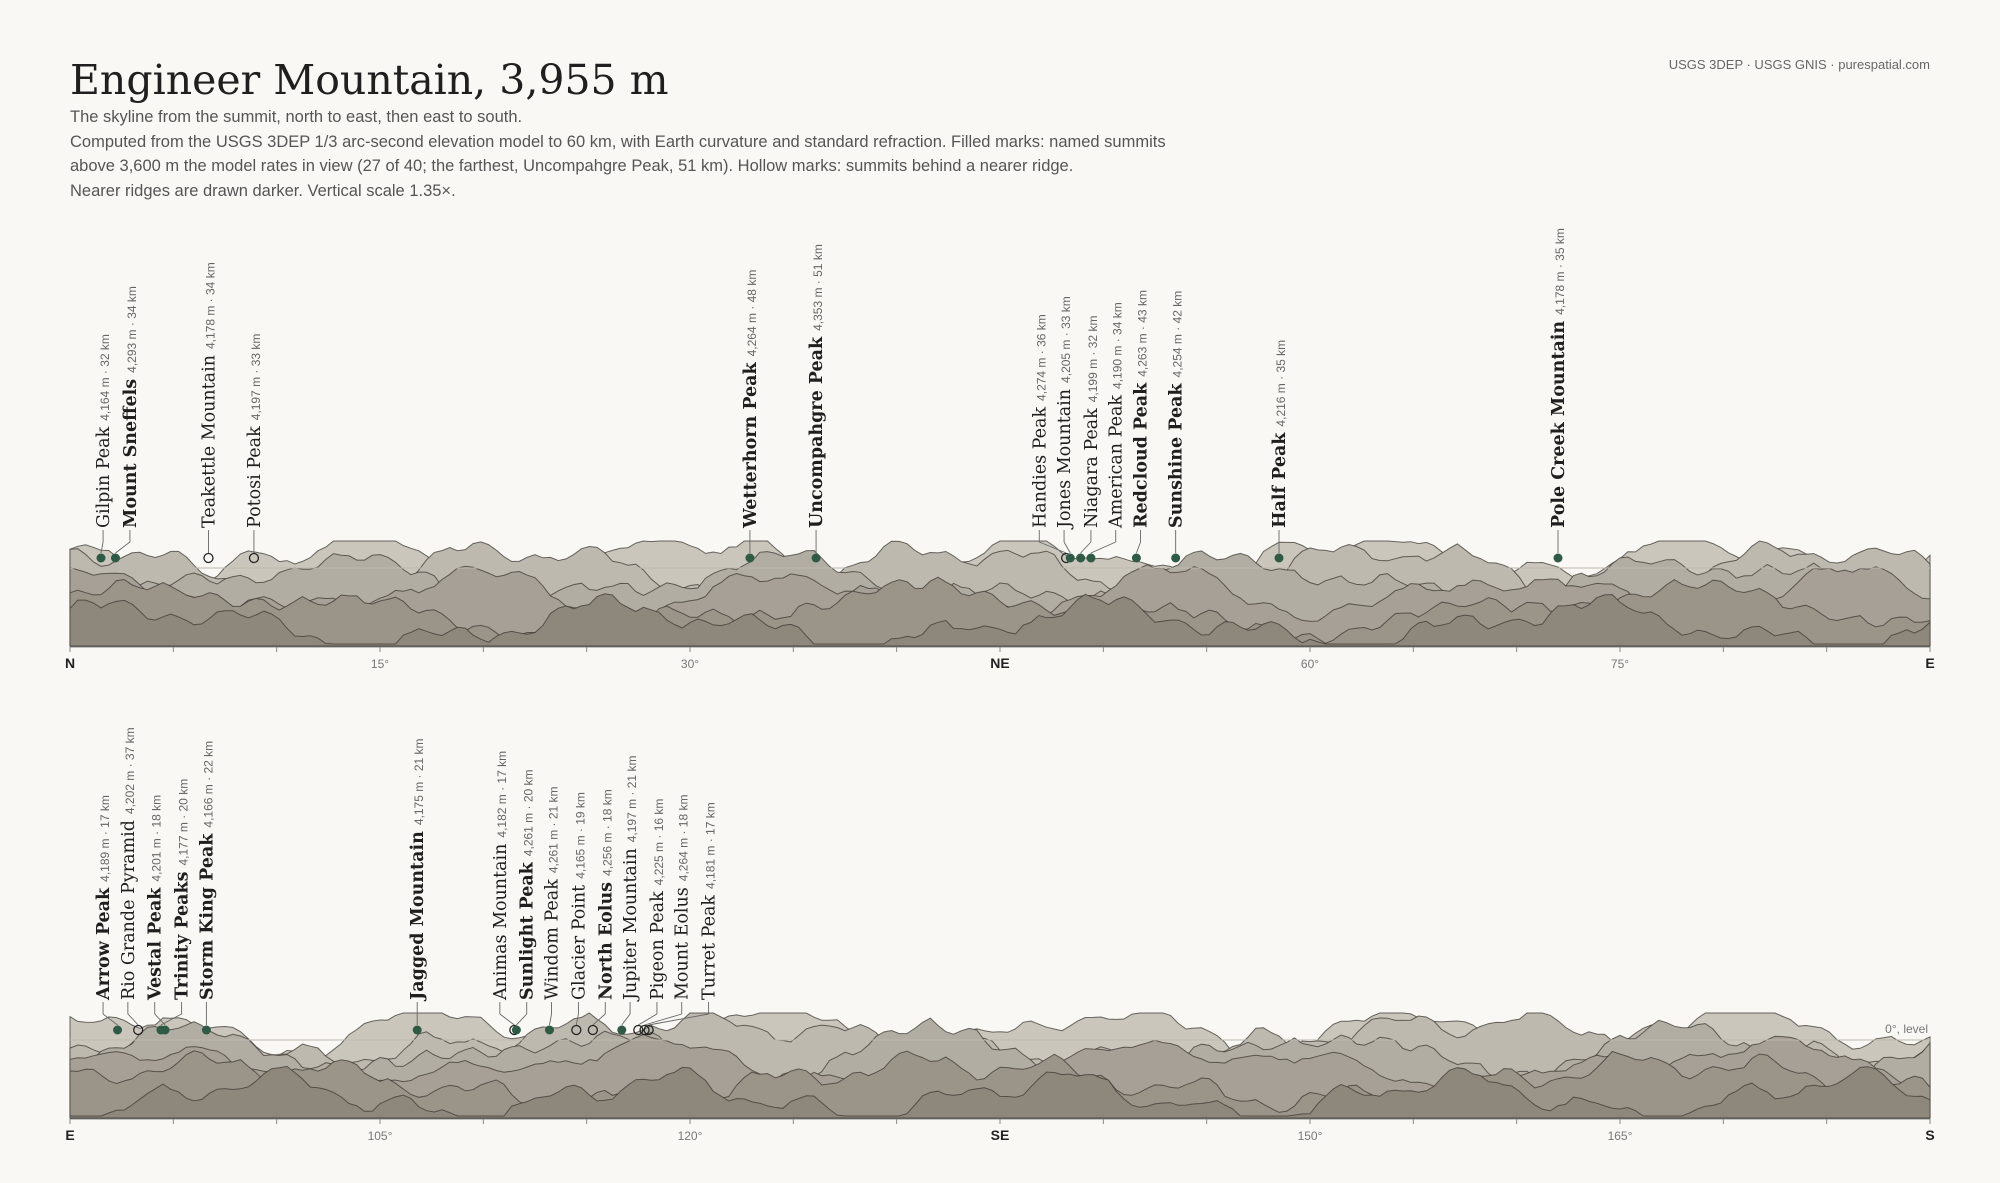  I want to click on peak-meta: 4,199 m · 32 km, so click(1093, 359).